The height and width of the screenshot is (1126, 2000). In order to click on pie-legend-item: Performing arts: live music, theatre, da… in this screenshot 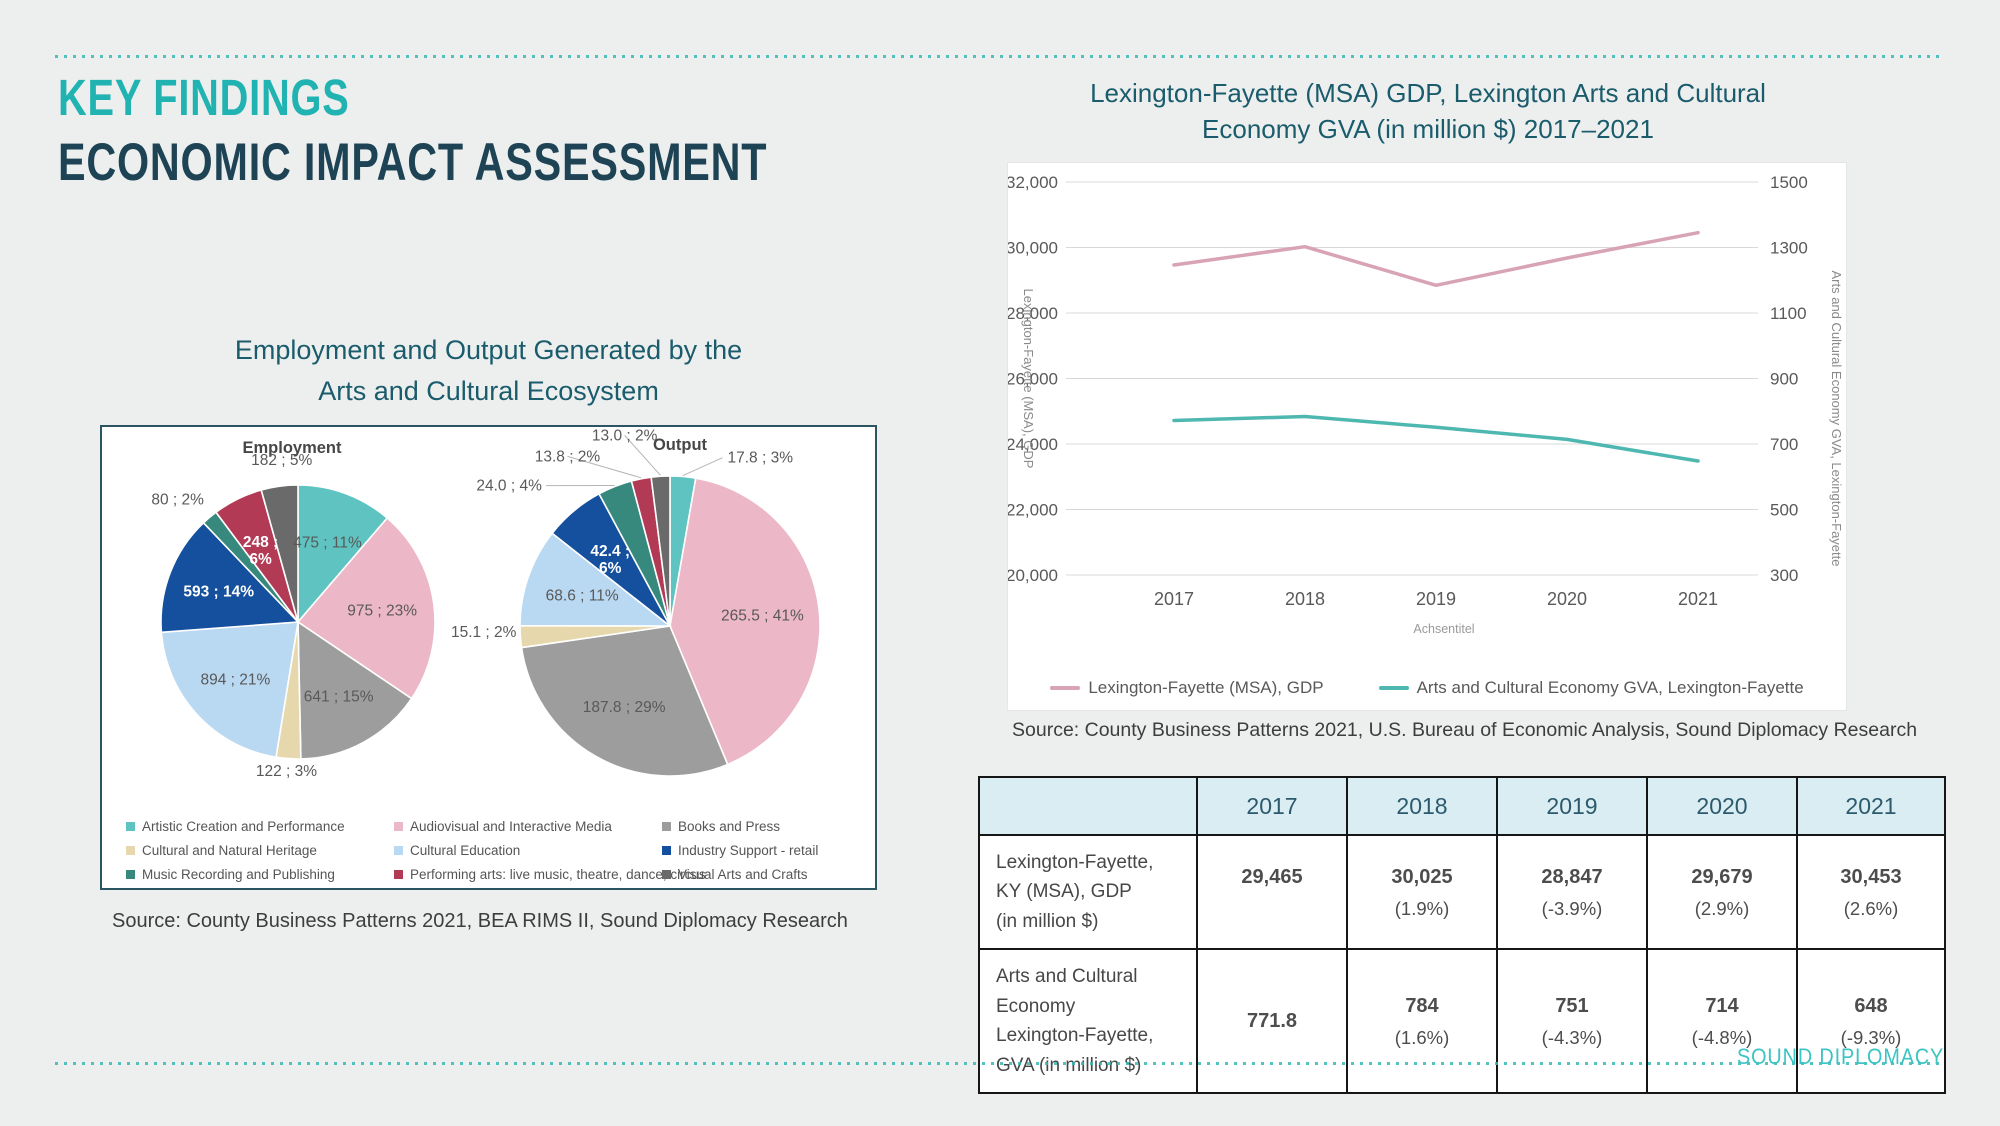, I will do `click(550, 874)`.